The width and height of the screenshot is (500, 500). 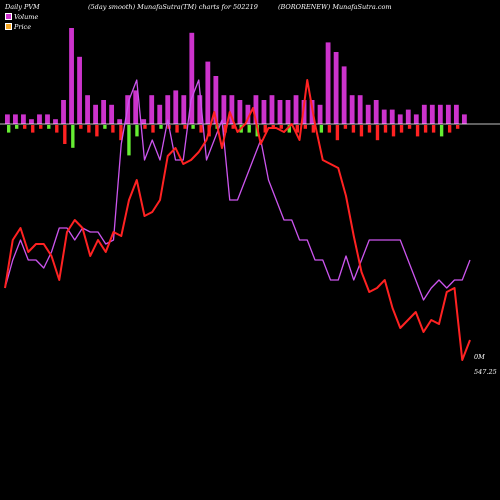 What do you see at coordinates (8, 16) in the screenshot?
I see `legend-volume-swatch` at bounding box center [8, 16].